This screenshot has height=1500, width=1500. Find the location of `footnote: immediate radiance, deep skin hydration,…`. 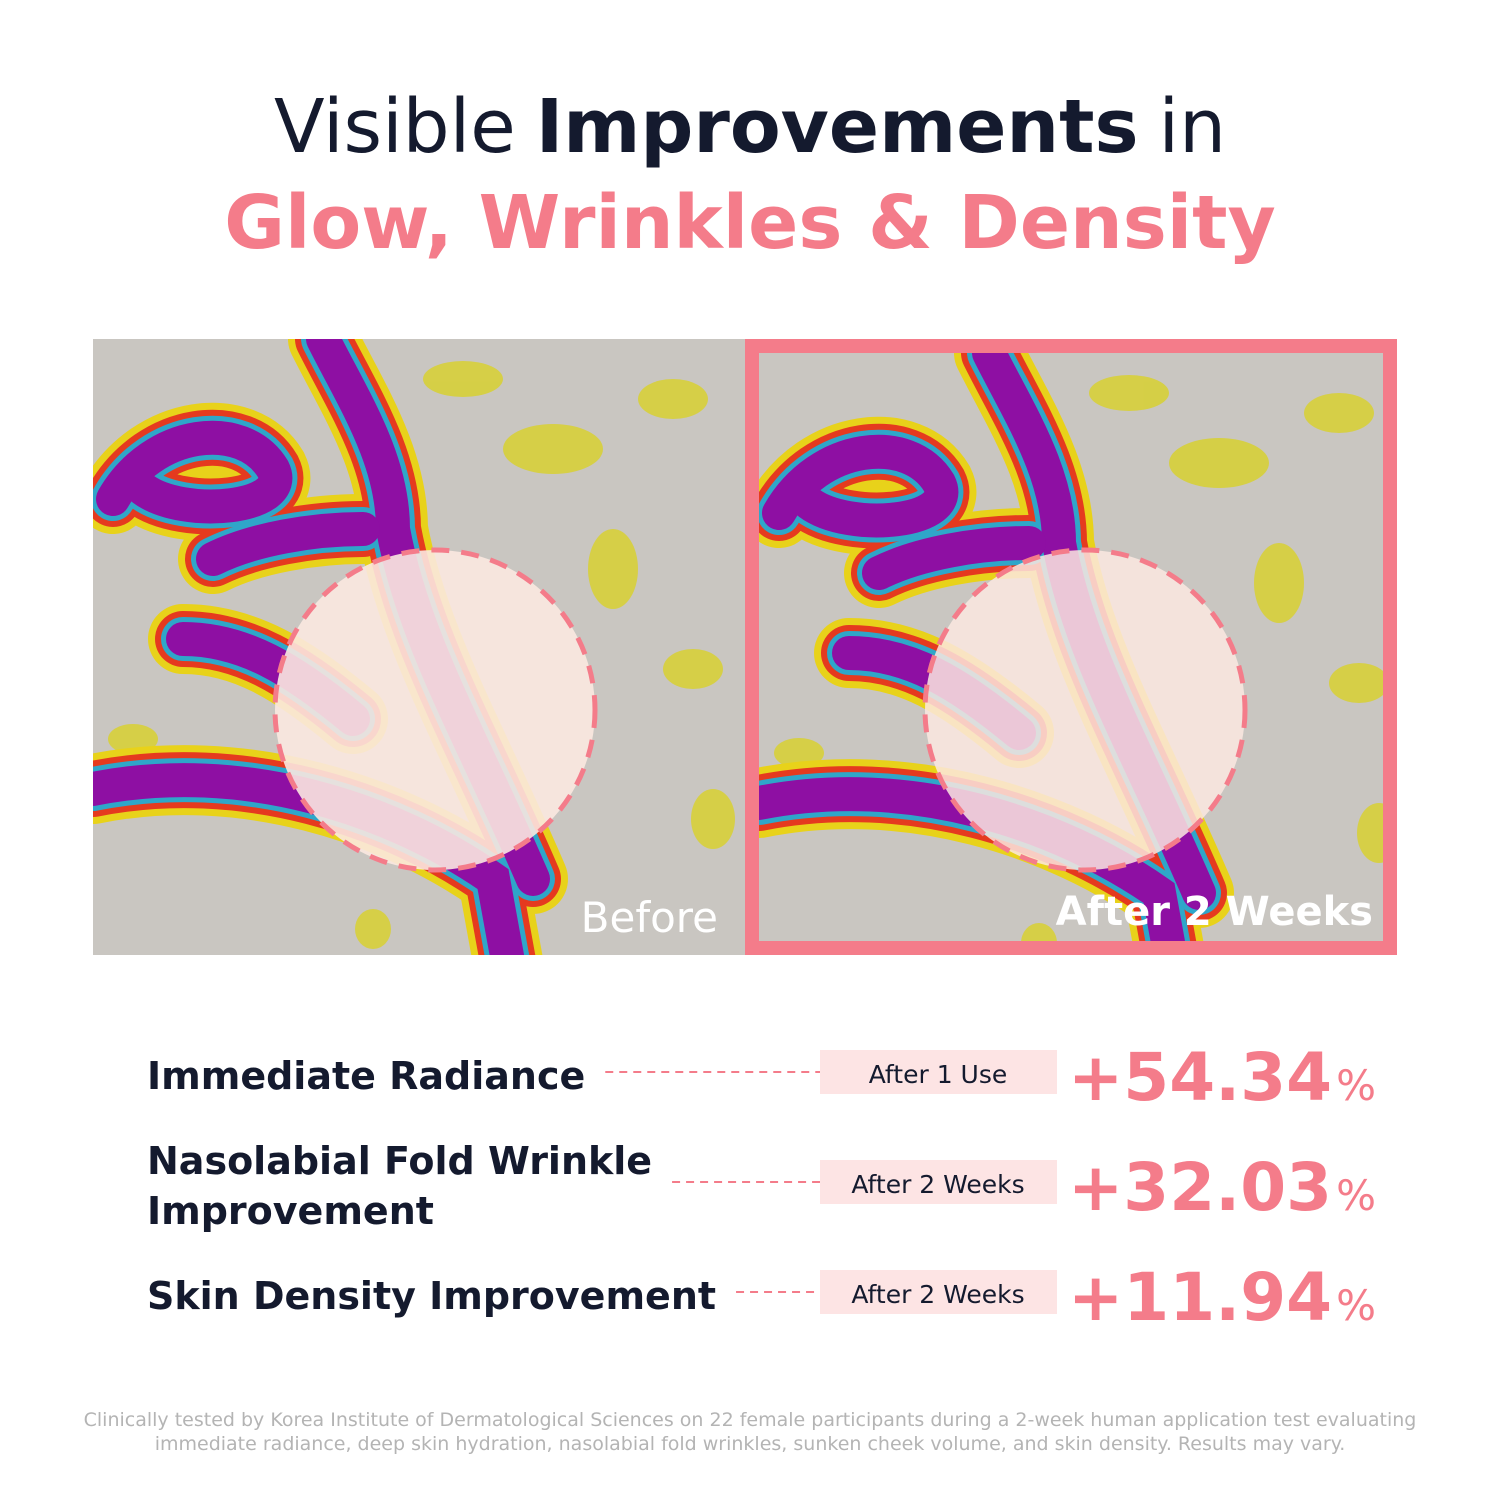

footnote: immediate radiance, deep skin hydration,… is located at coordinates (750, 1444).